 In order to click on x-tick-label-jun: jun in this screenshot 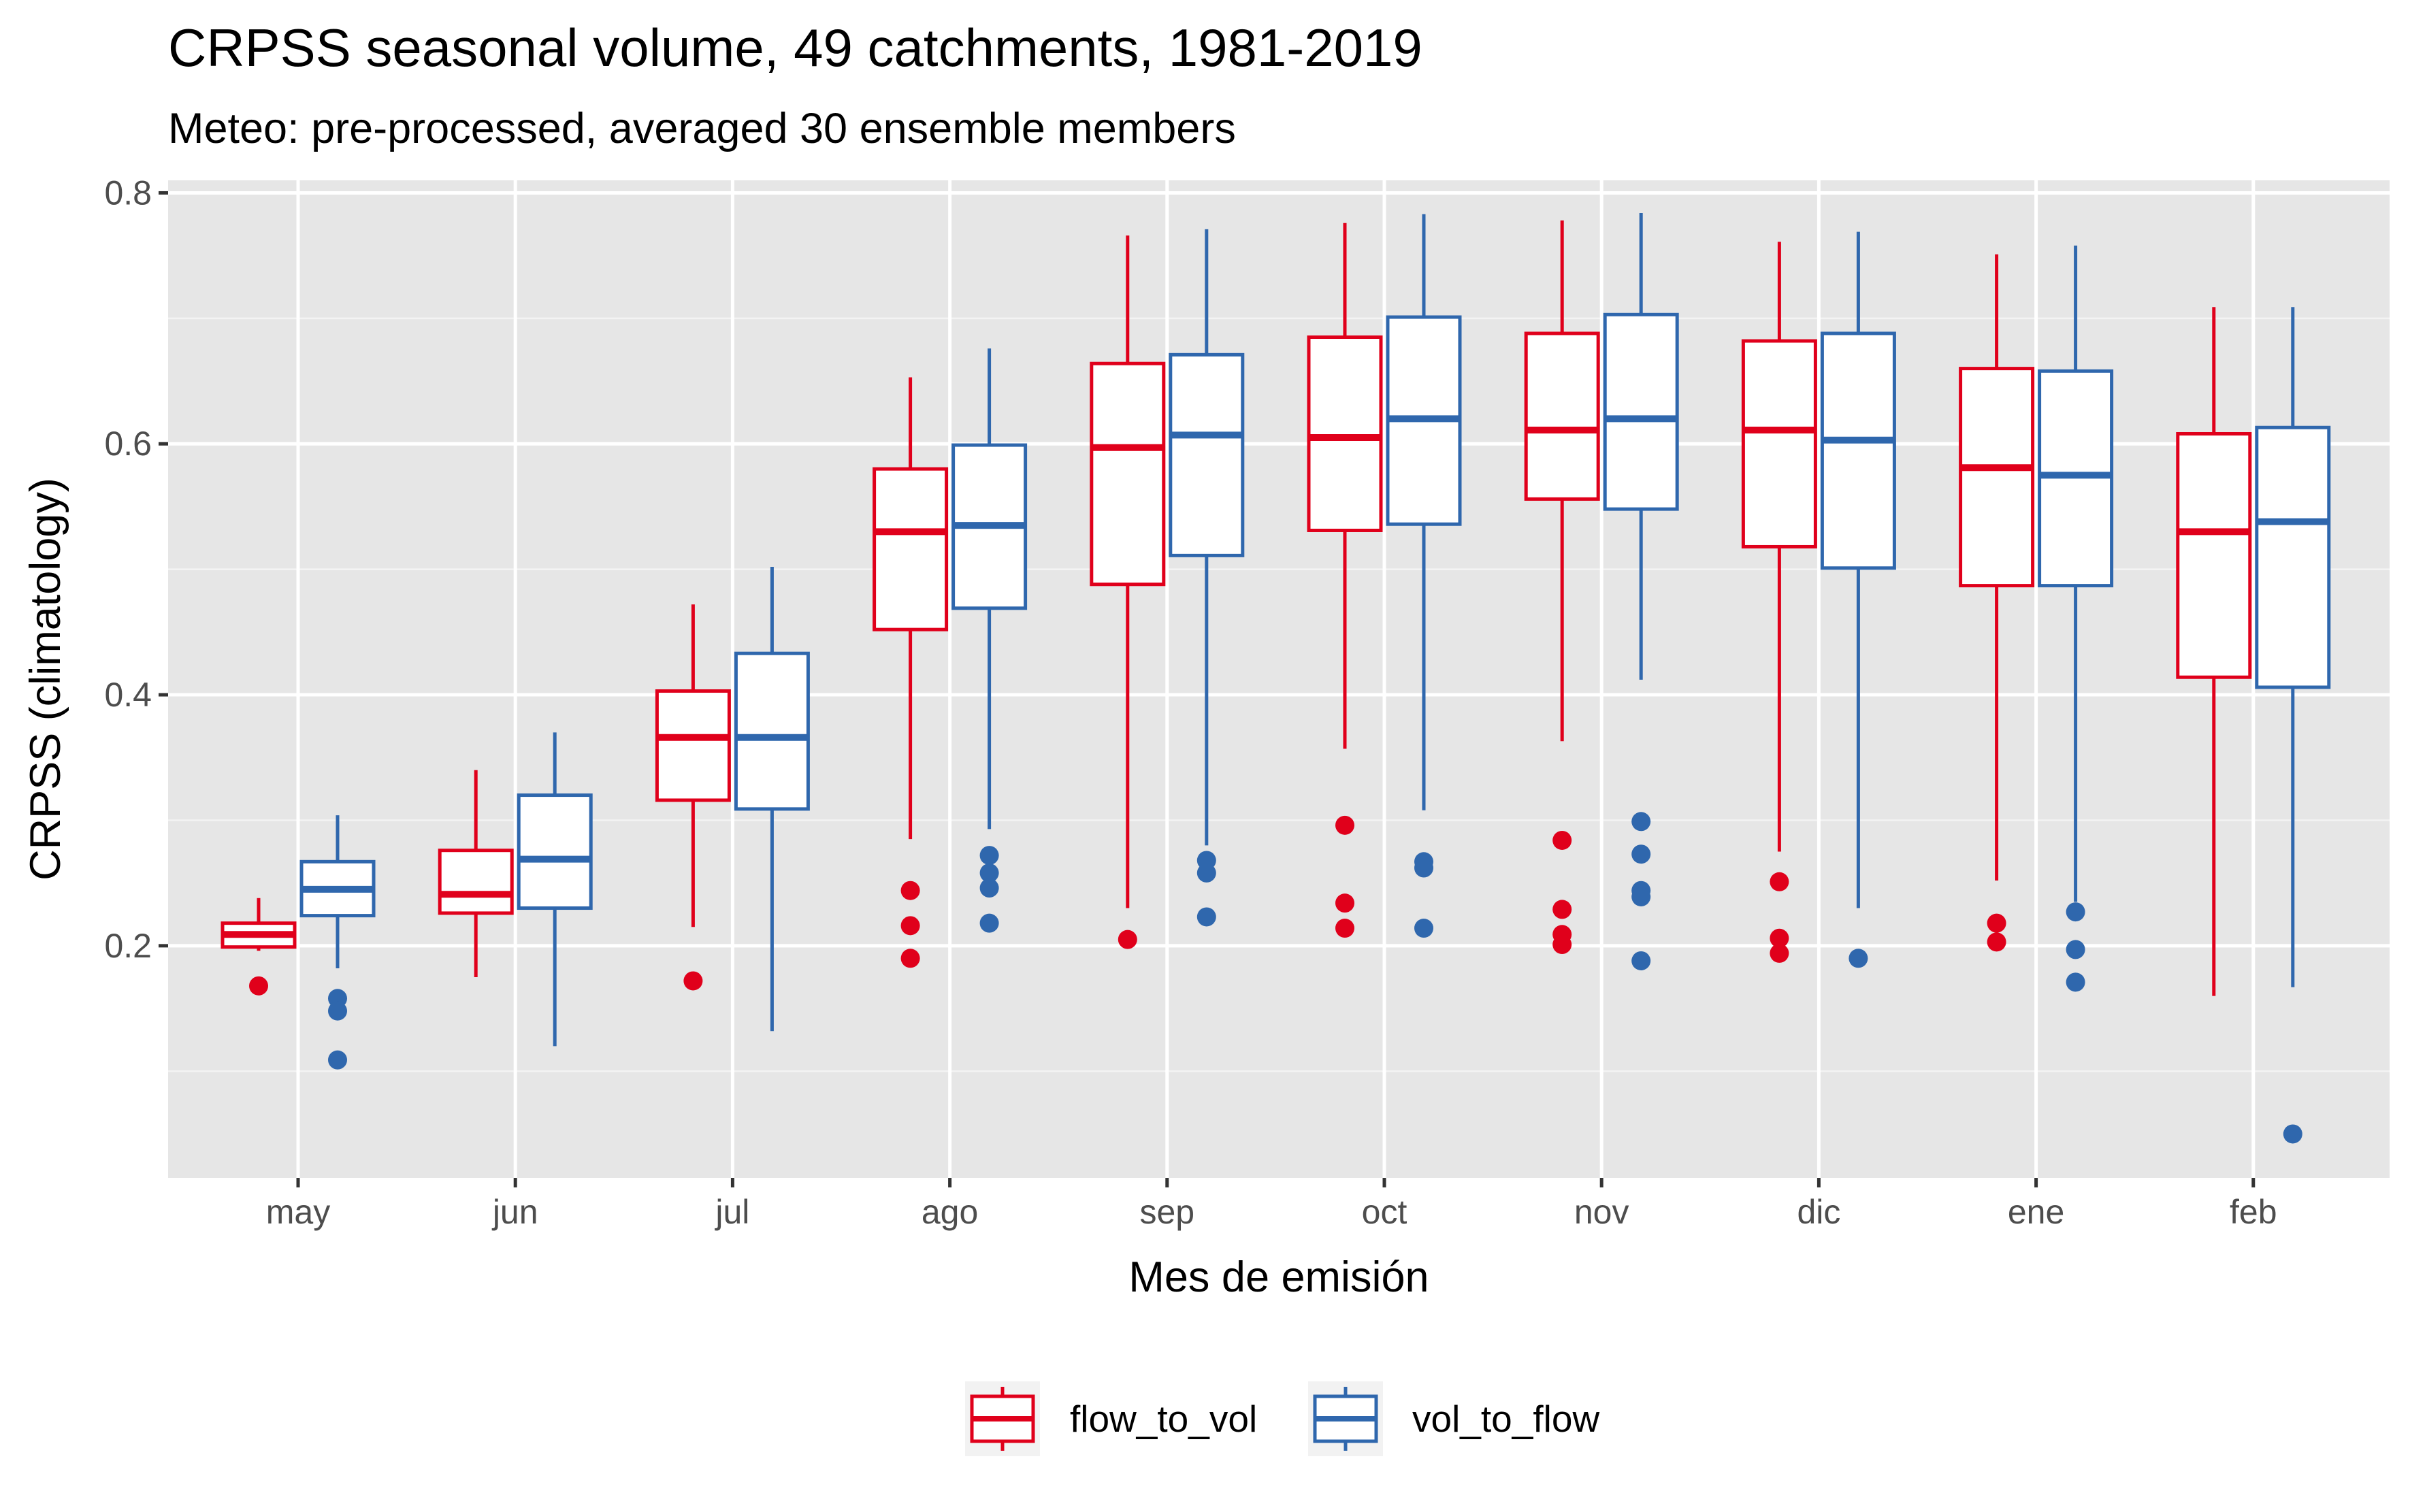, I will do `click(514, 1212)`.